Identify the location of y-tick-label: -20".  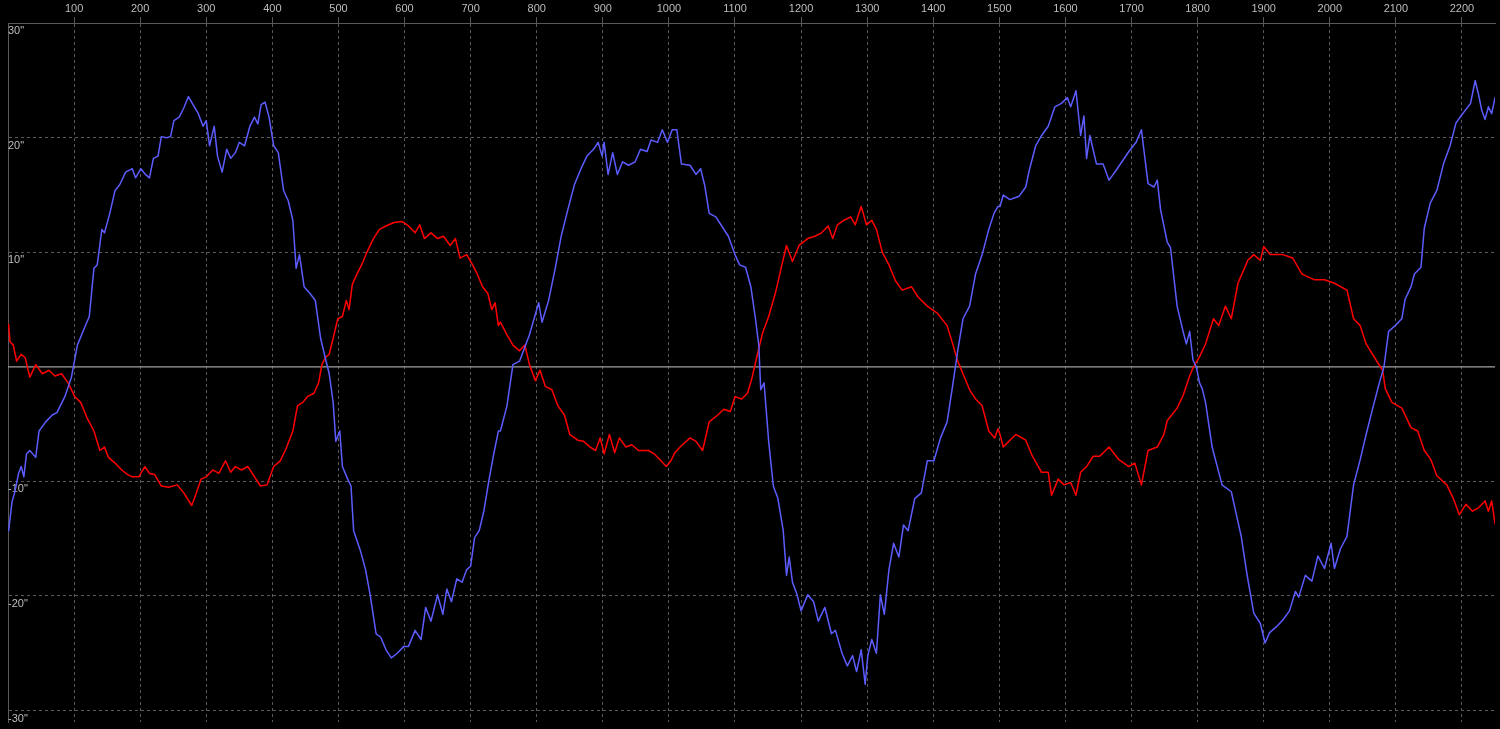
(18, 603).